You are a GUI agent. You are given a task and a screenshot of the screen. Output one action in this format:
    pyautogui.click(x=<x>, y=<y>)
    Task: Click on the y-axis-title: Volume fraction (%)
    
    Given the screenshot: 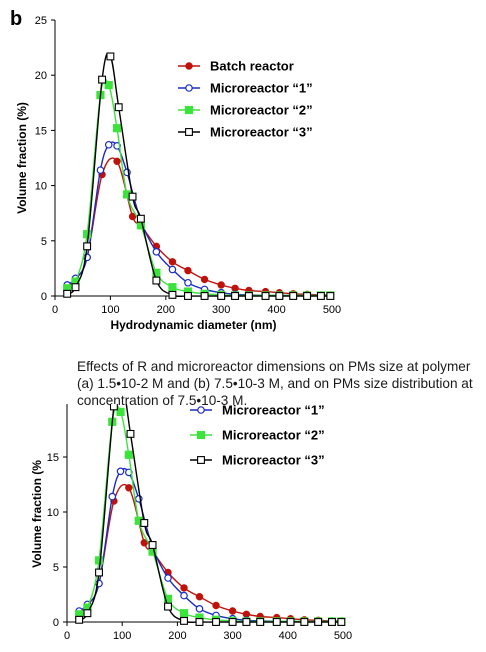 What is the action you would take?
    pyautogui.click(x=22, y=158)
    